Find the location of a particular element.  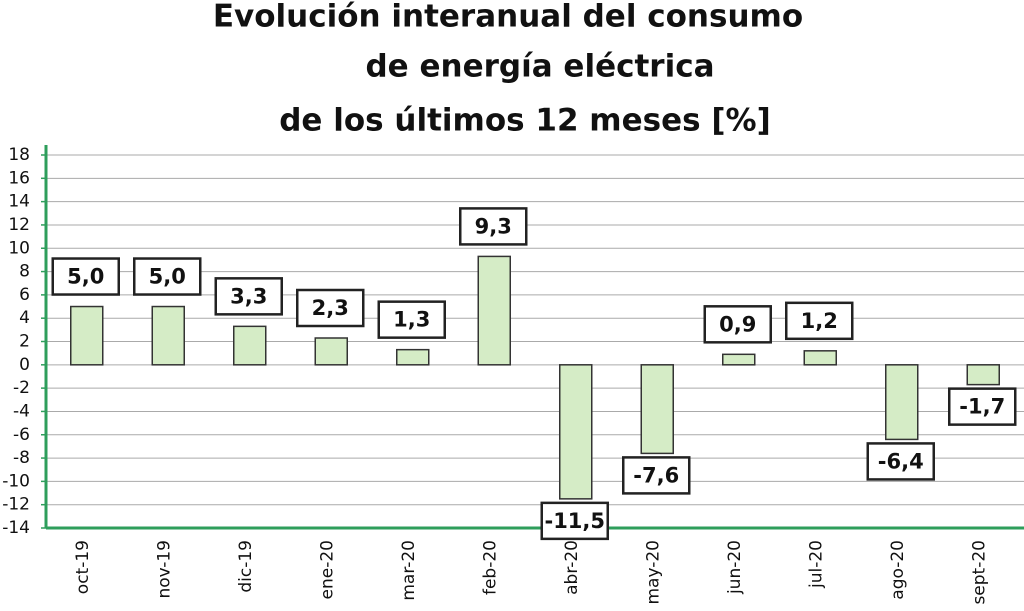

y-tick-label: 12 is located at coordinates (19, 225).